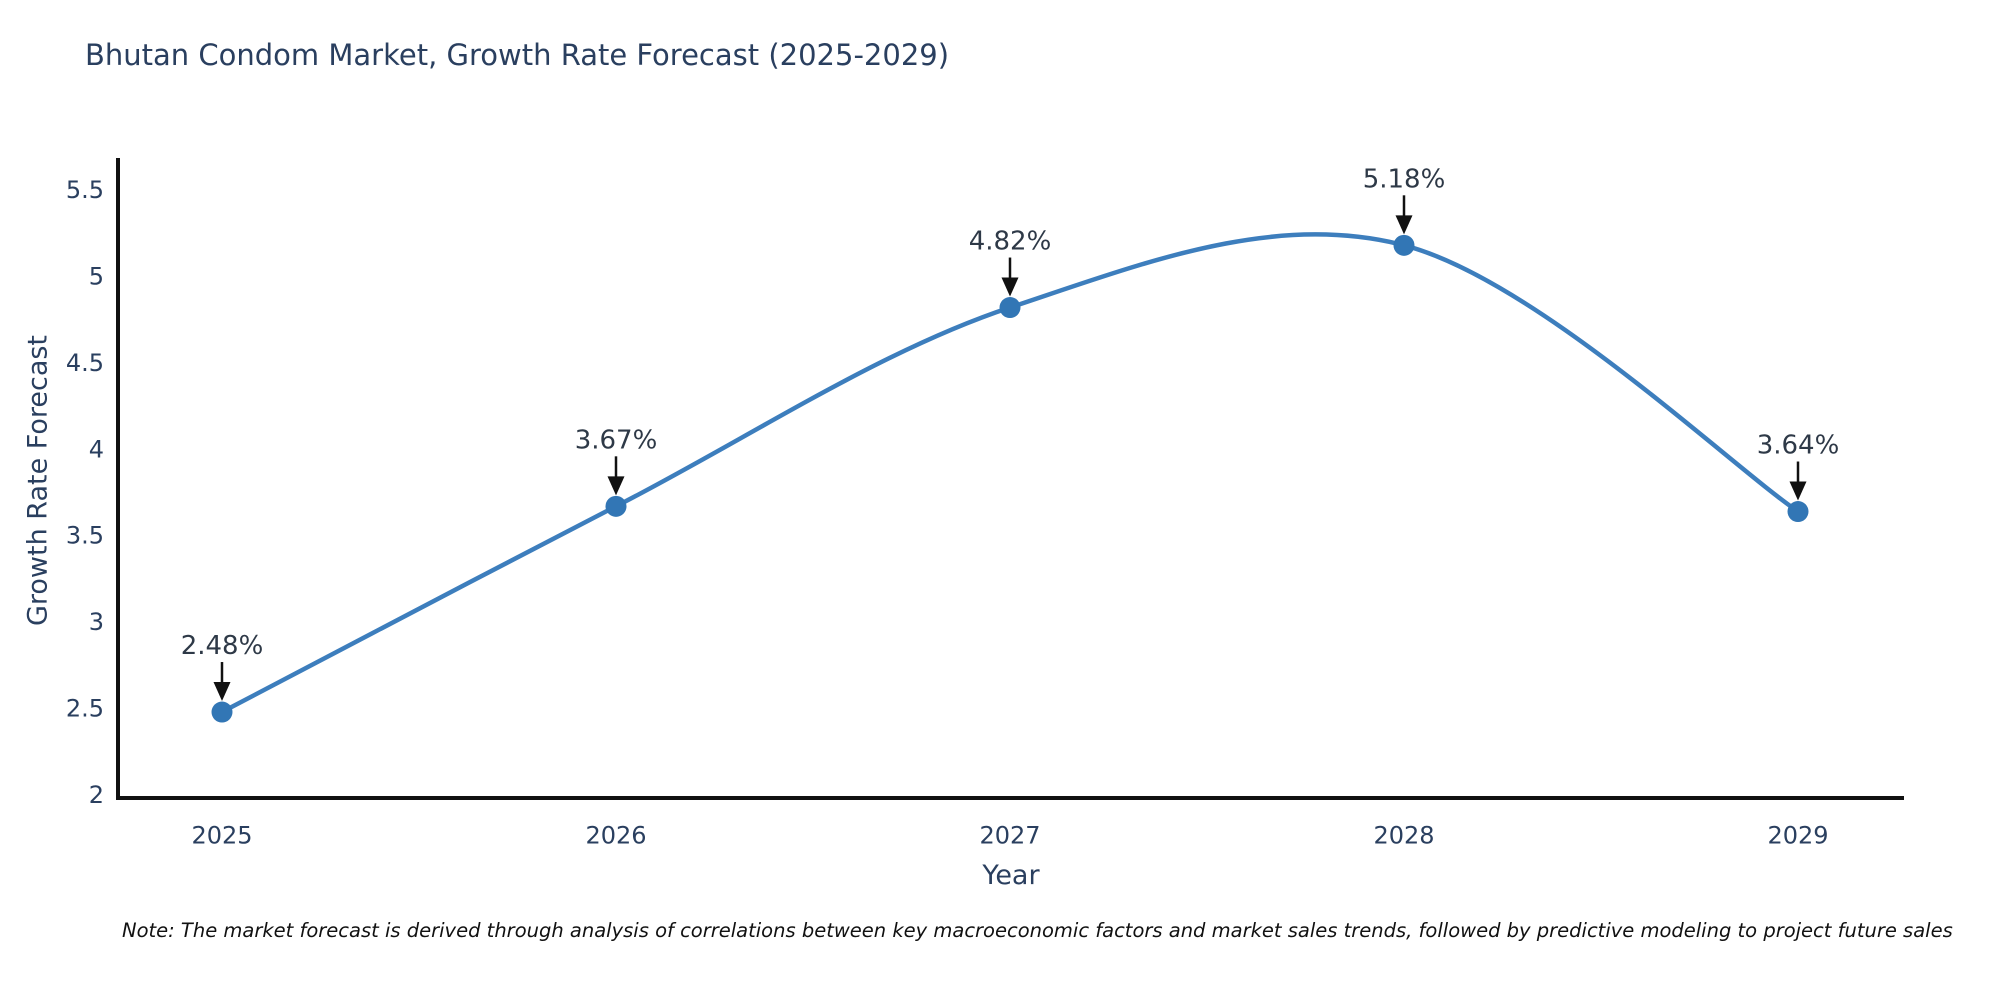  I want to click on y-tick-label: 3.5, so click(85, 536).